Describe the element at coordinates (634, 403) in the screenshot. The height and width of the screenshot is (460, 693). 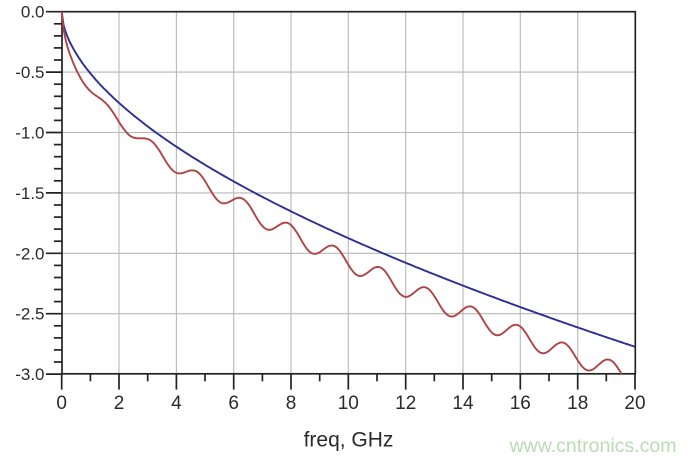
I see `svg-text: 20` at that location.